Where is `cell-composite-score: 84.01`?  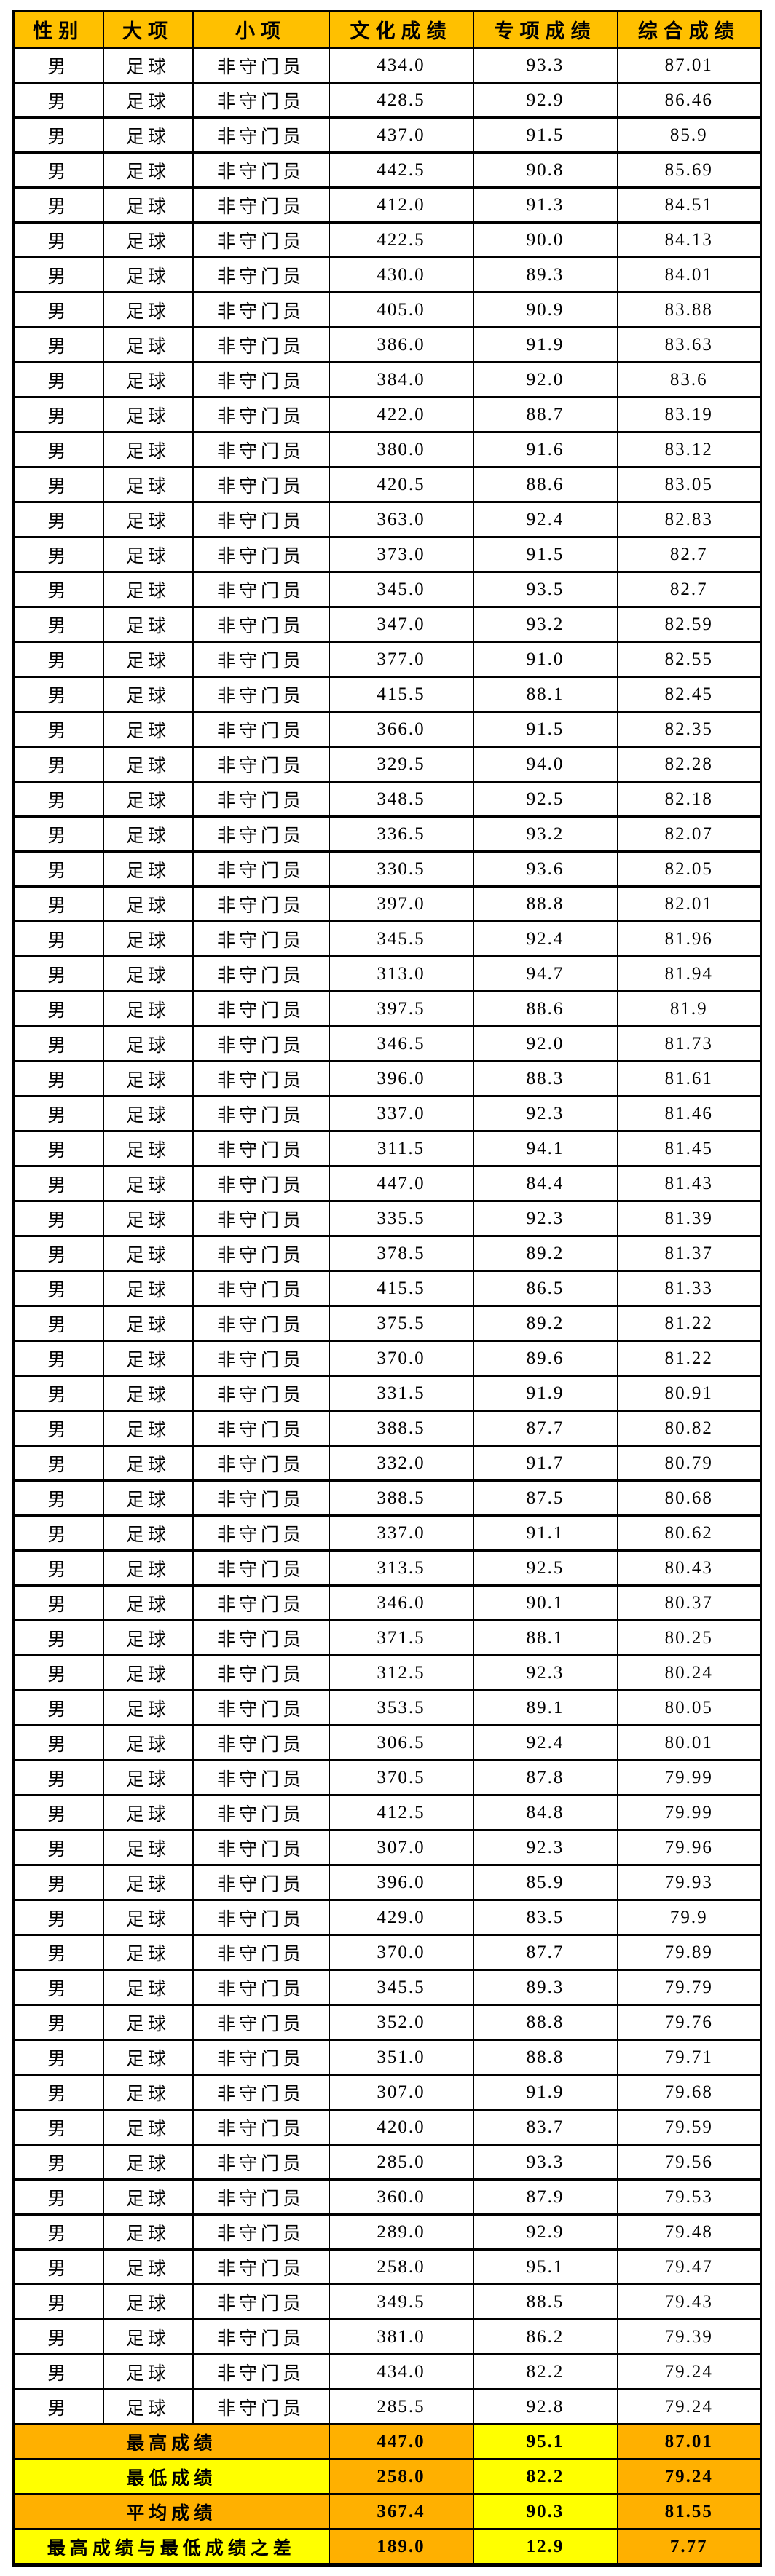 cell-composite-score: 84.01 is located at coordinates (689, 274).